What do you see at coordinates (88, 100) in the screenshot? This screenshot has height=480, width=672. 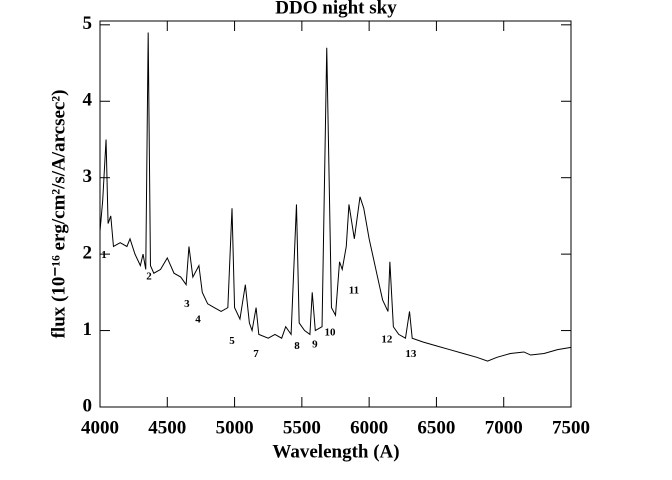 I see `y-tick-label: 4` at bounding box center [88, 100].